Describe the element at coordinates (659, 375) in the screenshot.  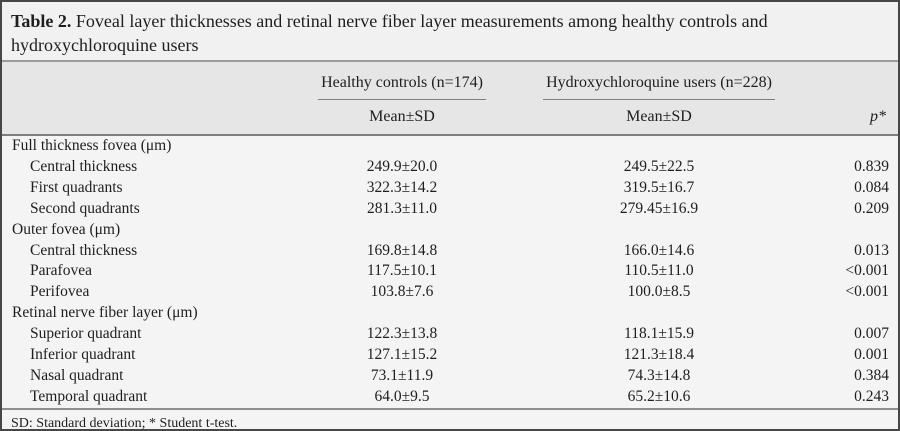
I see `hcq-mean-sd: 74.3±14.8` at that location.